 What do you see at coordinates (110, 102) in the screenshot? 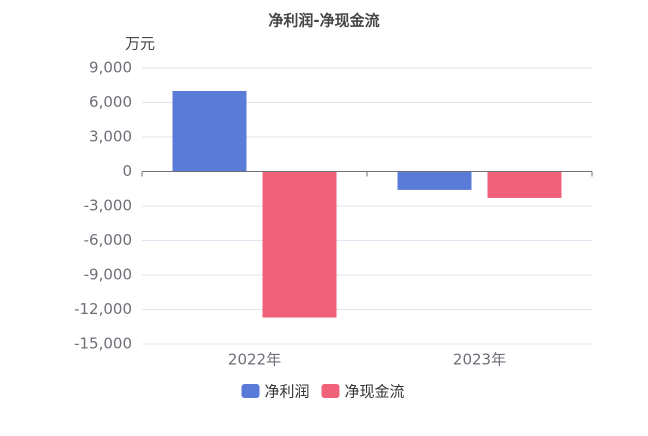
I see `y-tick-label: 6,000` at bounding box center [110, 102].